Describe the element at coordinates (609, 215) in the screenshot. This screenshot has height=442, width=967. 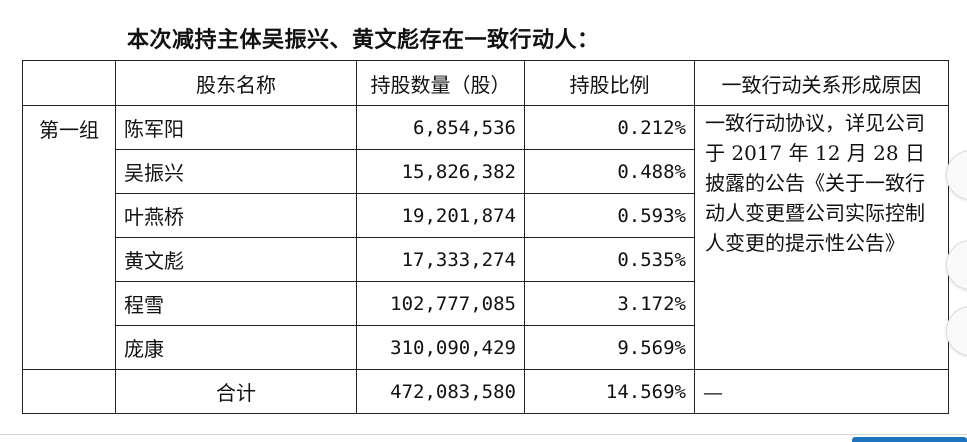
I see `holder-ratio: 0.593%` at that location.